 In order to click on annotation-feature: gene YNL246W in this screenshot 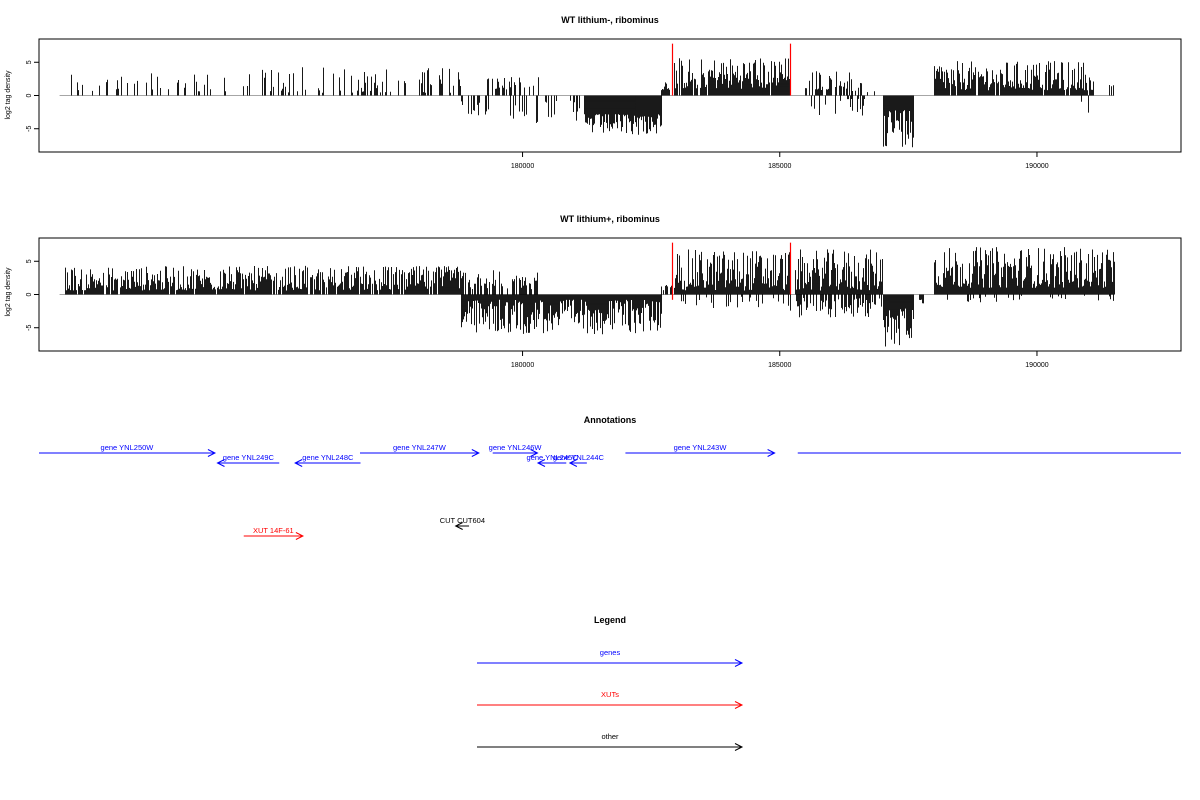, I will do `click(516, 450)`.